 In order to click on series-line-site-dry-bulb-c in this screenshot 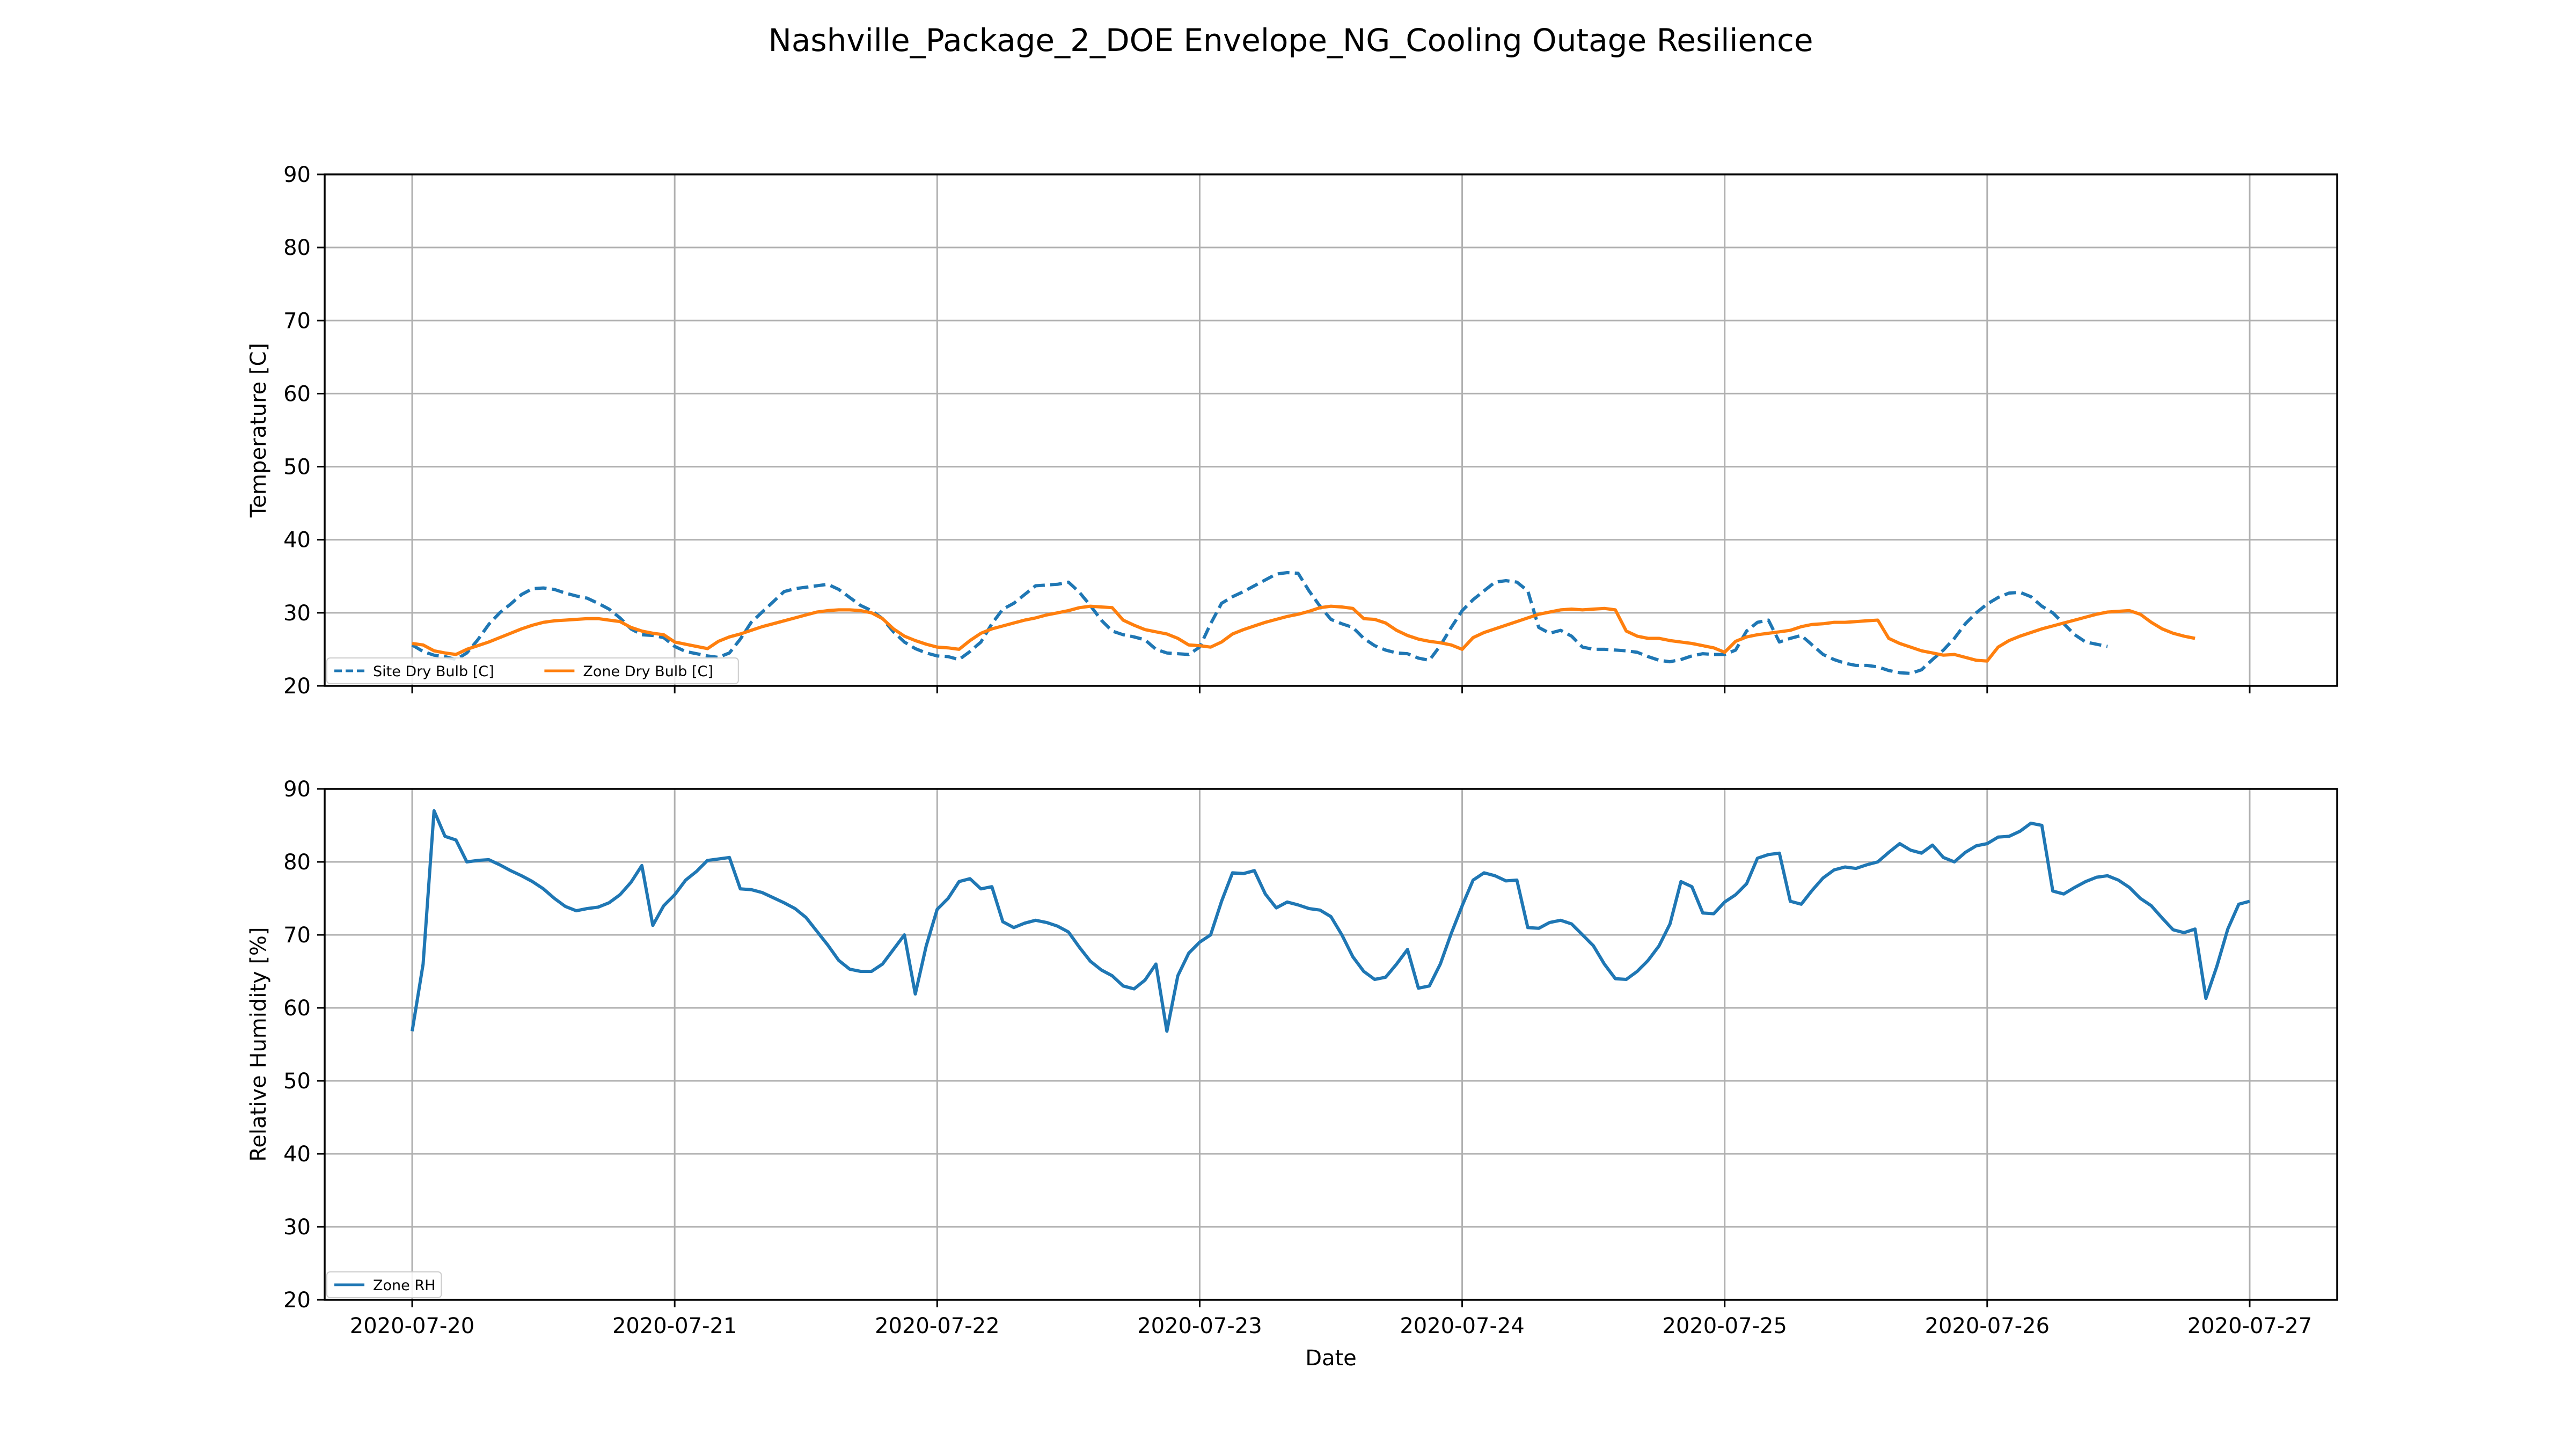, I will do `click(1259, 623)`.